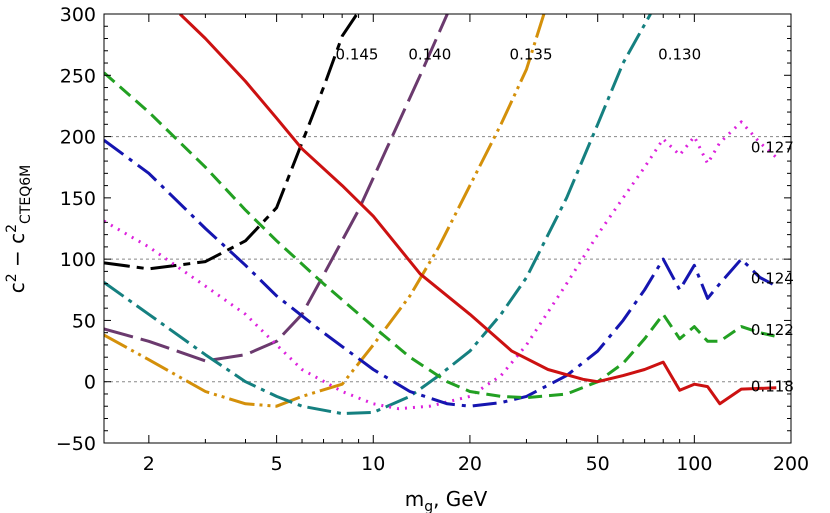 The height and width of the screenshot is (513, 830). Describe the element at coordinates (679, 54) in the screenshot. I see `series-label-0-130: 0.130` at that location.